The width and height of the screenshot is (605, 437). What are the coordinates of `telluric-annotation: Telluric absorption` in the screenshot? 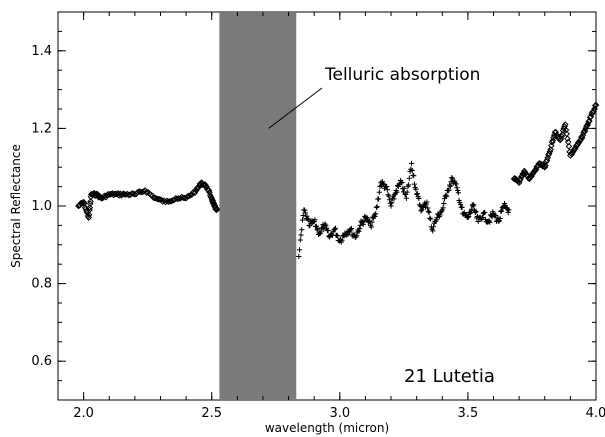 It's located at (402, 75).